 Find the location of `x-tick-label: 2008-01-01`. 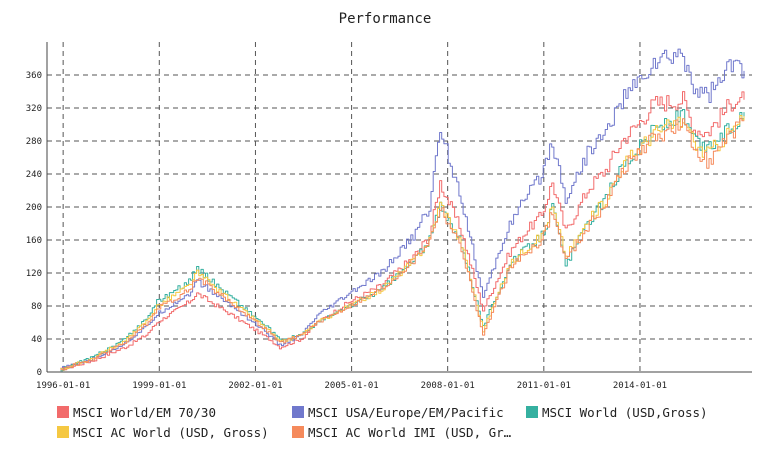

x-tick-label: 2008-01-01 is located at coordinates (448, 386).